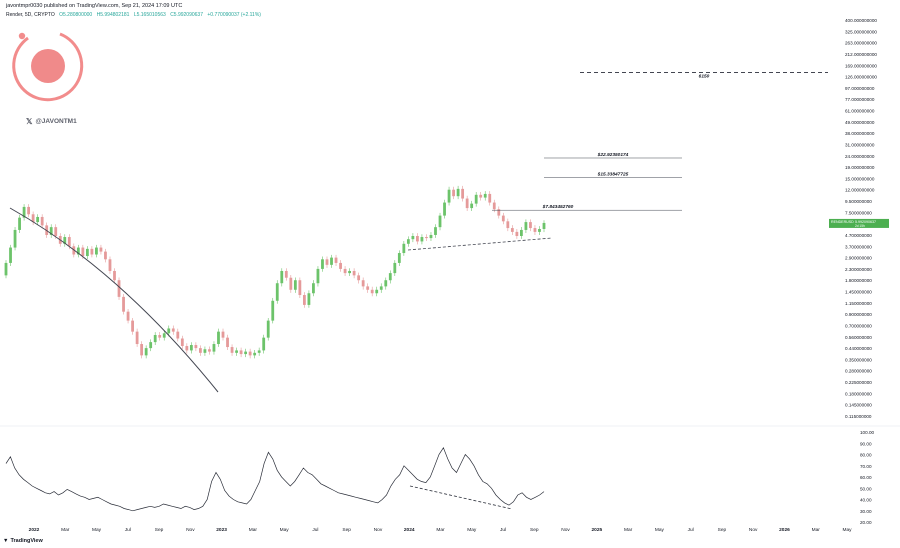 Image resolution: width=900 pixels, height=548 pixels. I want to click on tv-logo-text: TradingView, so click(26, 541).